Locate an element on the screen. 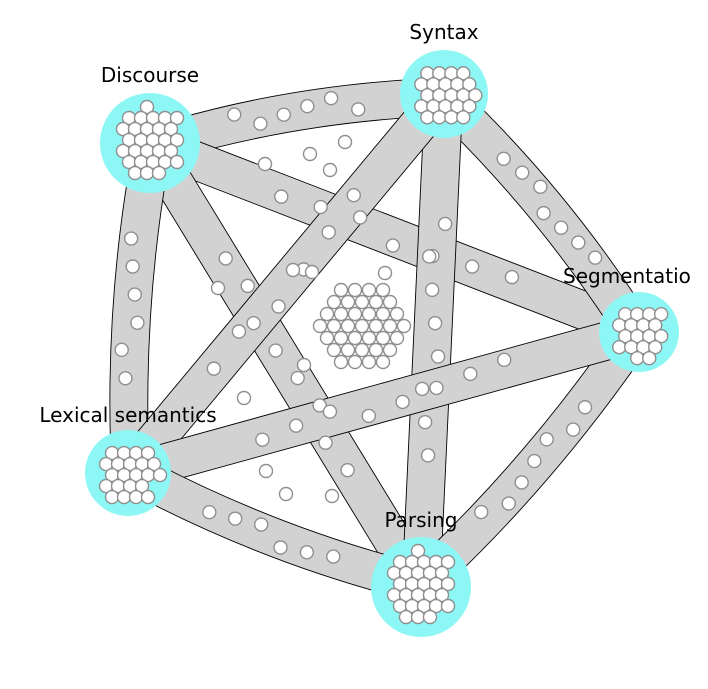 The width and height of the screenshot is (708, 689). node-label-lexical-semantics: Lexical semantics is located at coordinates (127, 415).